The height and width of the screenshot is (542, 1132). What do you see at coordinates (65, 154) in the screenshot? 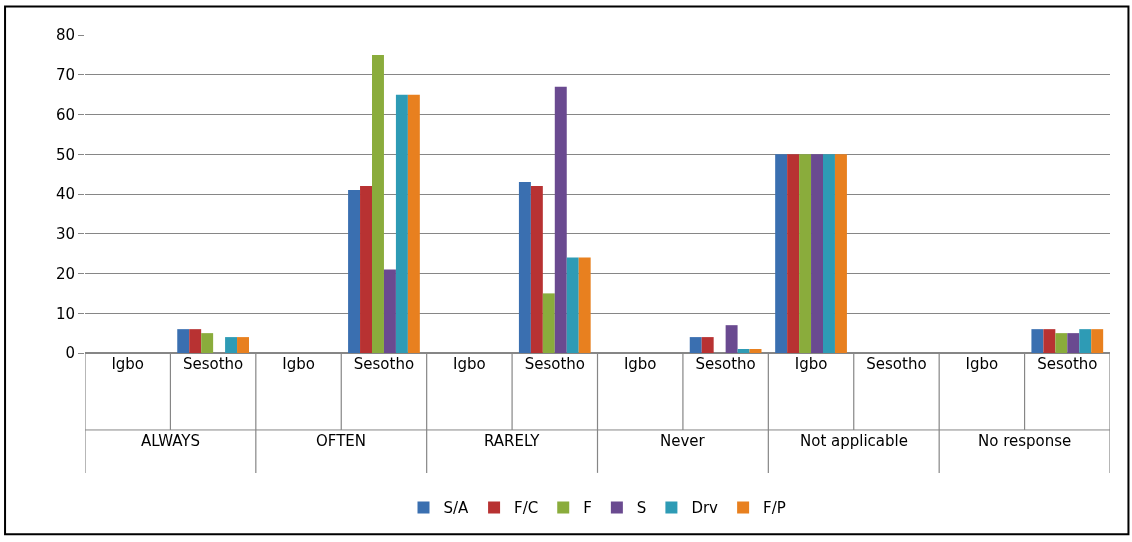
I see `y-tick-label: 50` at bounding box center [65, 154].